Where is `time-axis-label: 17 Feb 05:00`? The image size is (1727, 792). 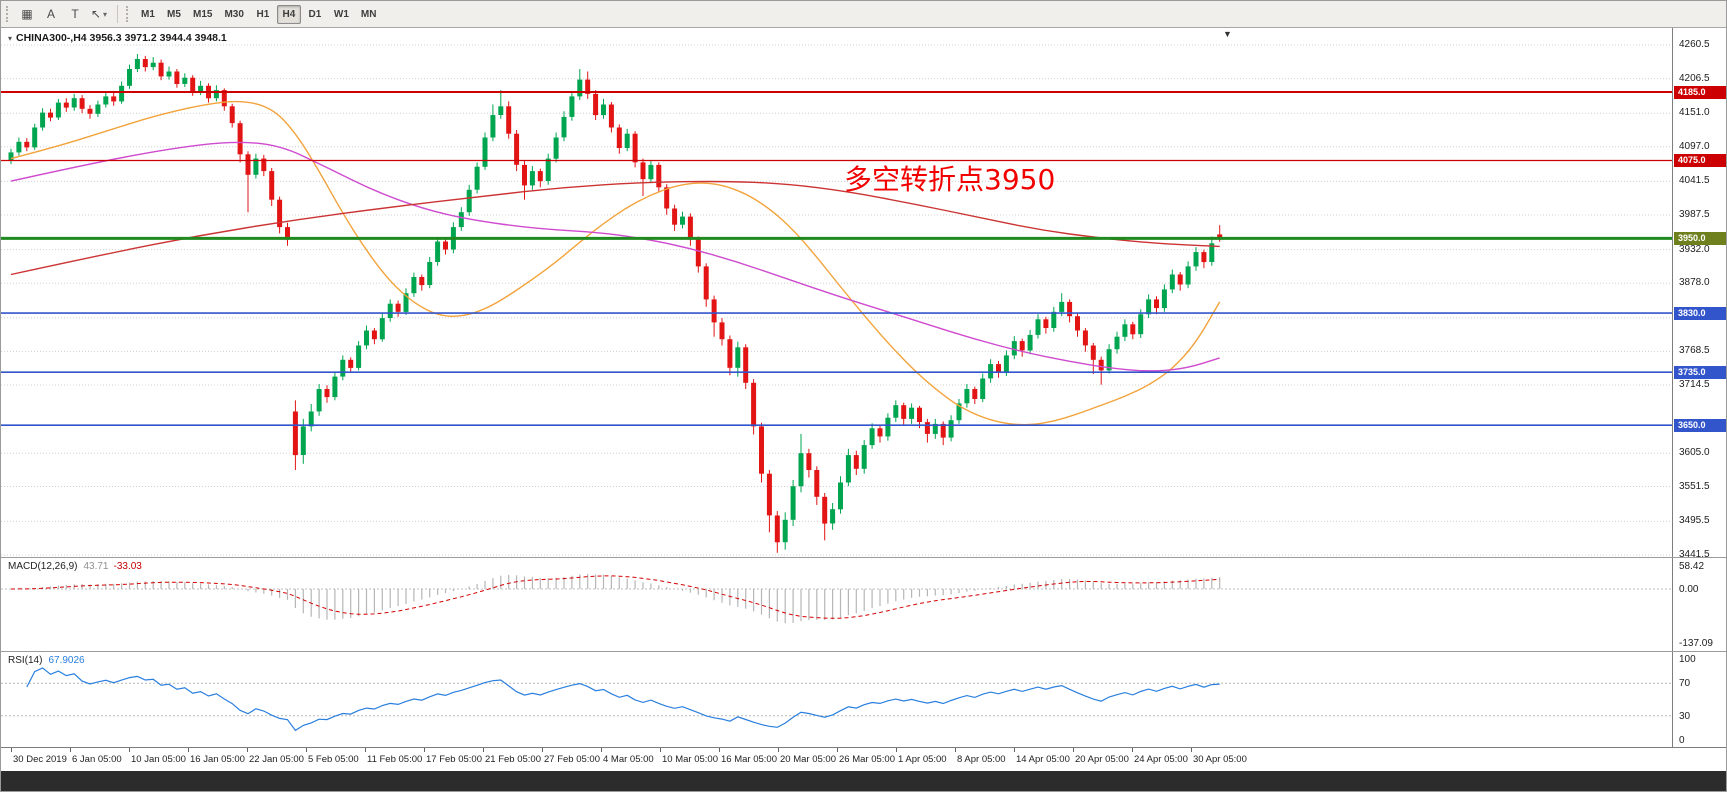
time-axis-label: 17 Feb 05:00 is located at coordinates (454, 759).